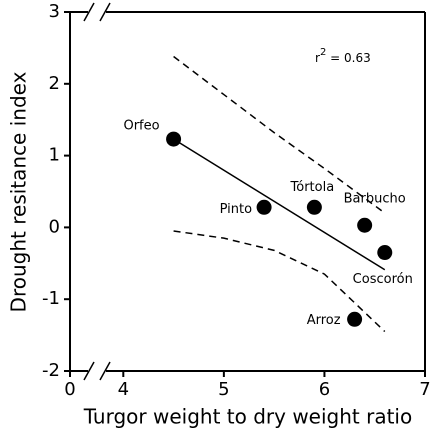  What do you see at coordinates (312, 187) in the screenshot?
I see `point-label: Tórtola` at bounding box center [312, 187].